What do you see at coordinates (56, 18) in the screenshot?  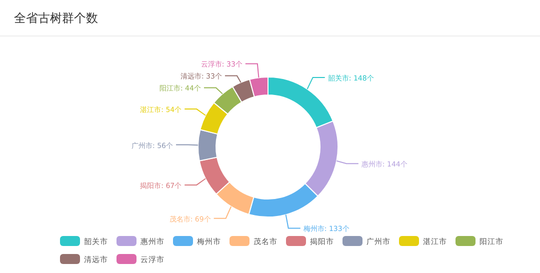 I see `chart-title: 全省古树群个数` at bounding box center [56, 18].